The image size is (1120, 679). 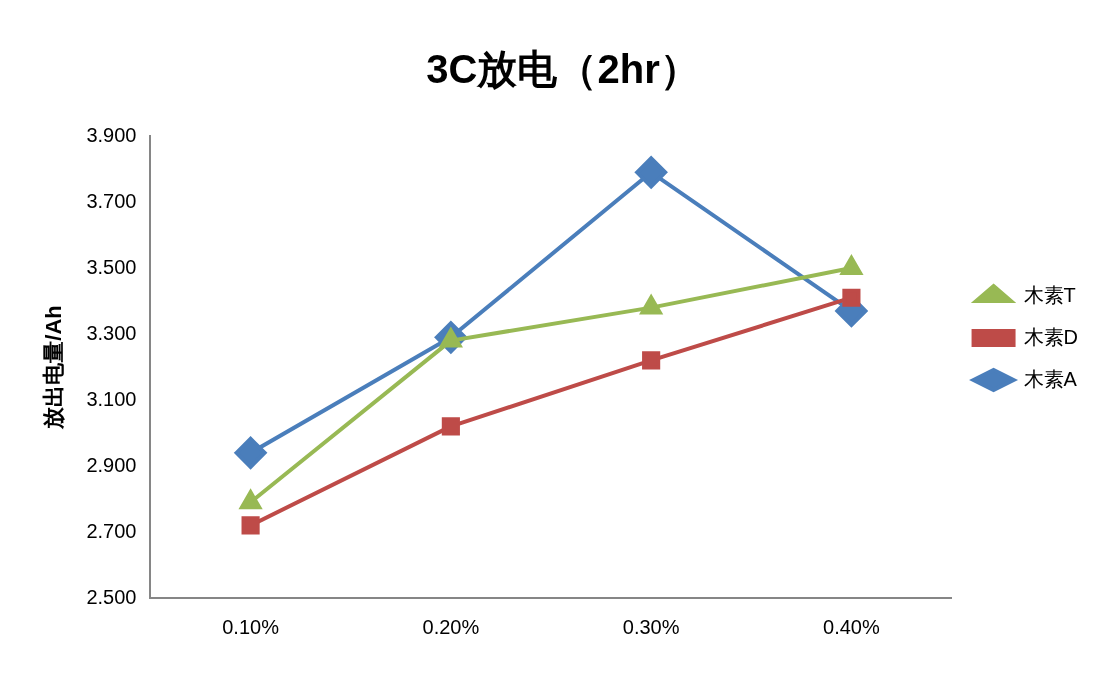 I want to click on y-tick-label: 2.700, so click(x=111, y=530).